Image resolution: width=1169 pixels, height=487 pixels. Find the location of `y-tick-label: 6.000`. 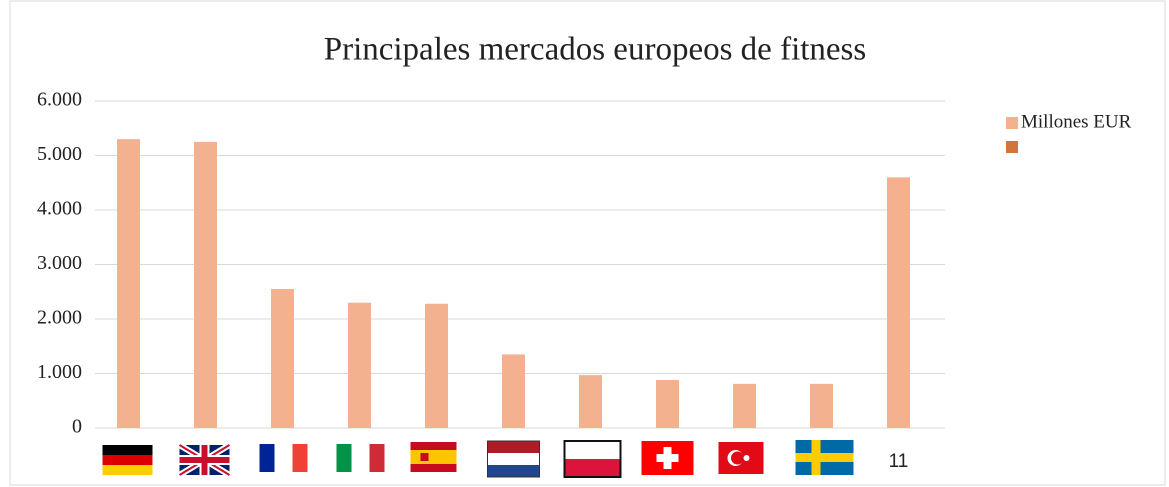

y-tick-label: 6.000 is located at coordinates (59, 100).